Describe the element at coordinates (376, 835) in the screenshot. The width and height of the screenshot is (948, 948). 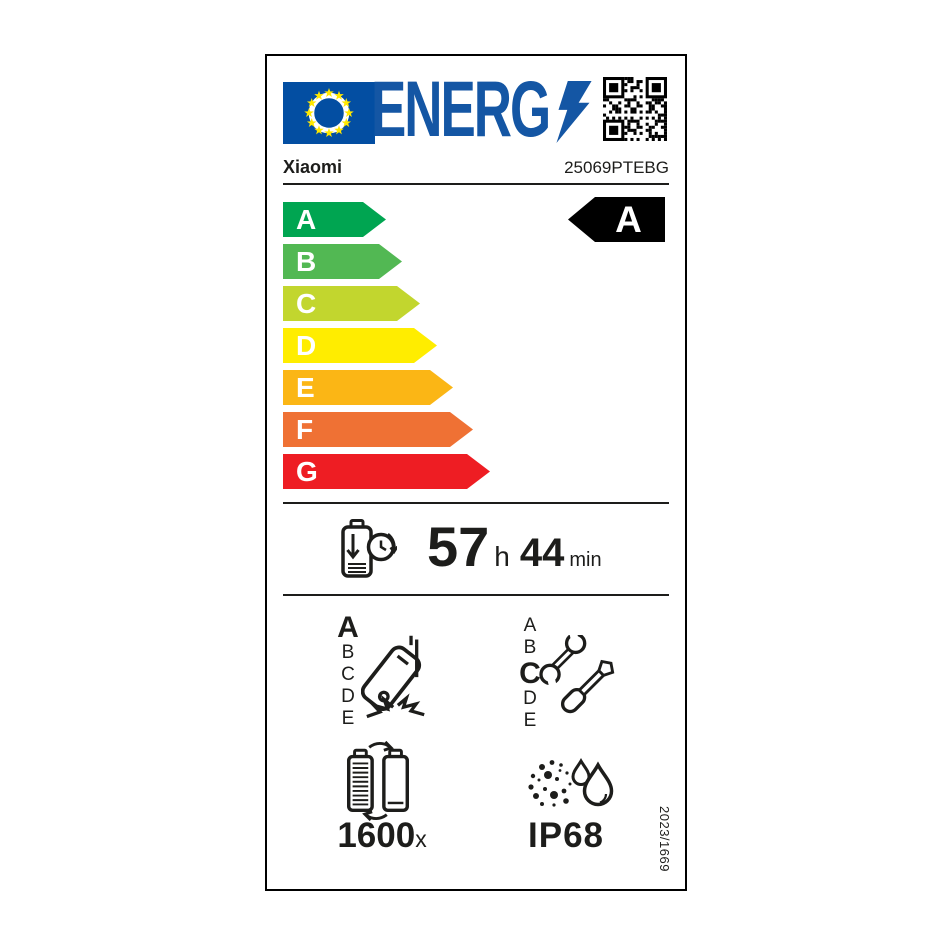
I see `cycles-count: 1600` at that location.